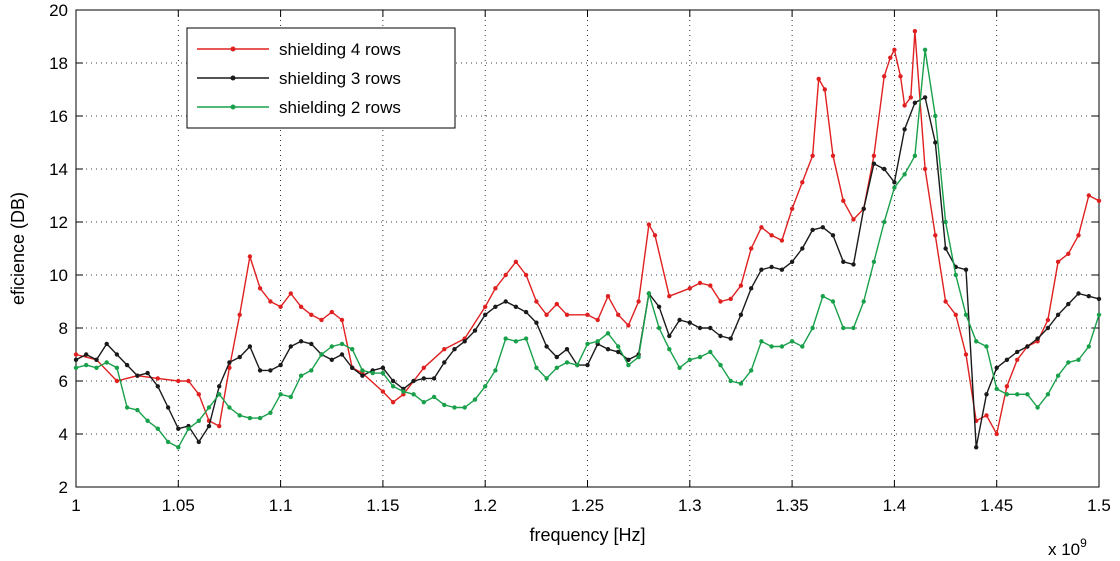 This screenshot has width=1120, height=561. What do you see at coordinates (58, 169) in the screenshot?
I see `y-tick-label: 14` at bounding box center [58, 169].